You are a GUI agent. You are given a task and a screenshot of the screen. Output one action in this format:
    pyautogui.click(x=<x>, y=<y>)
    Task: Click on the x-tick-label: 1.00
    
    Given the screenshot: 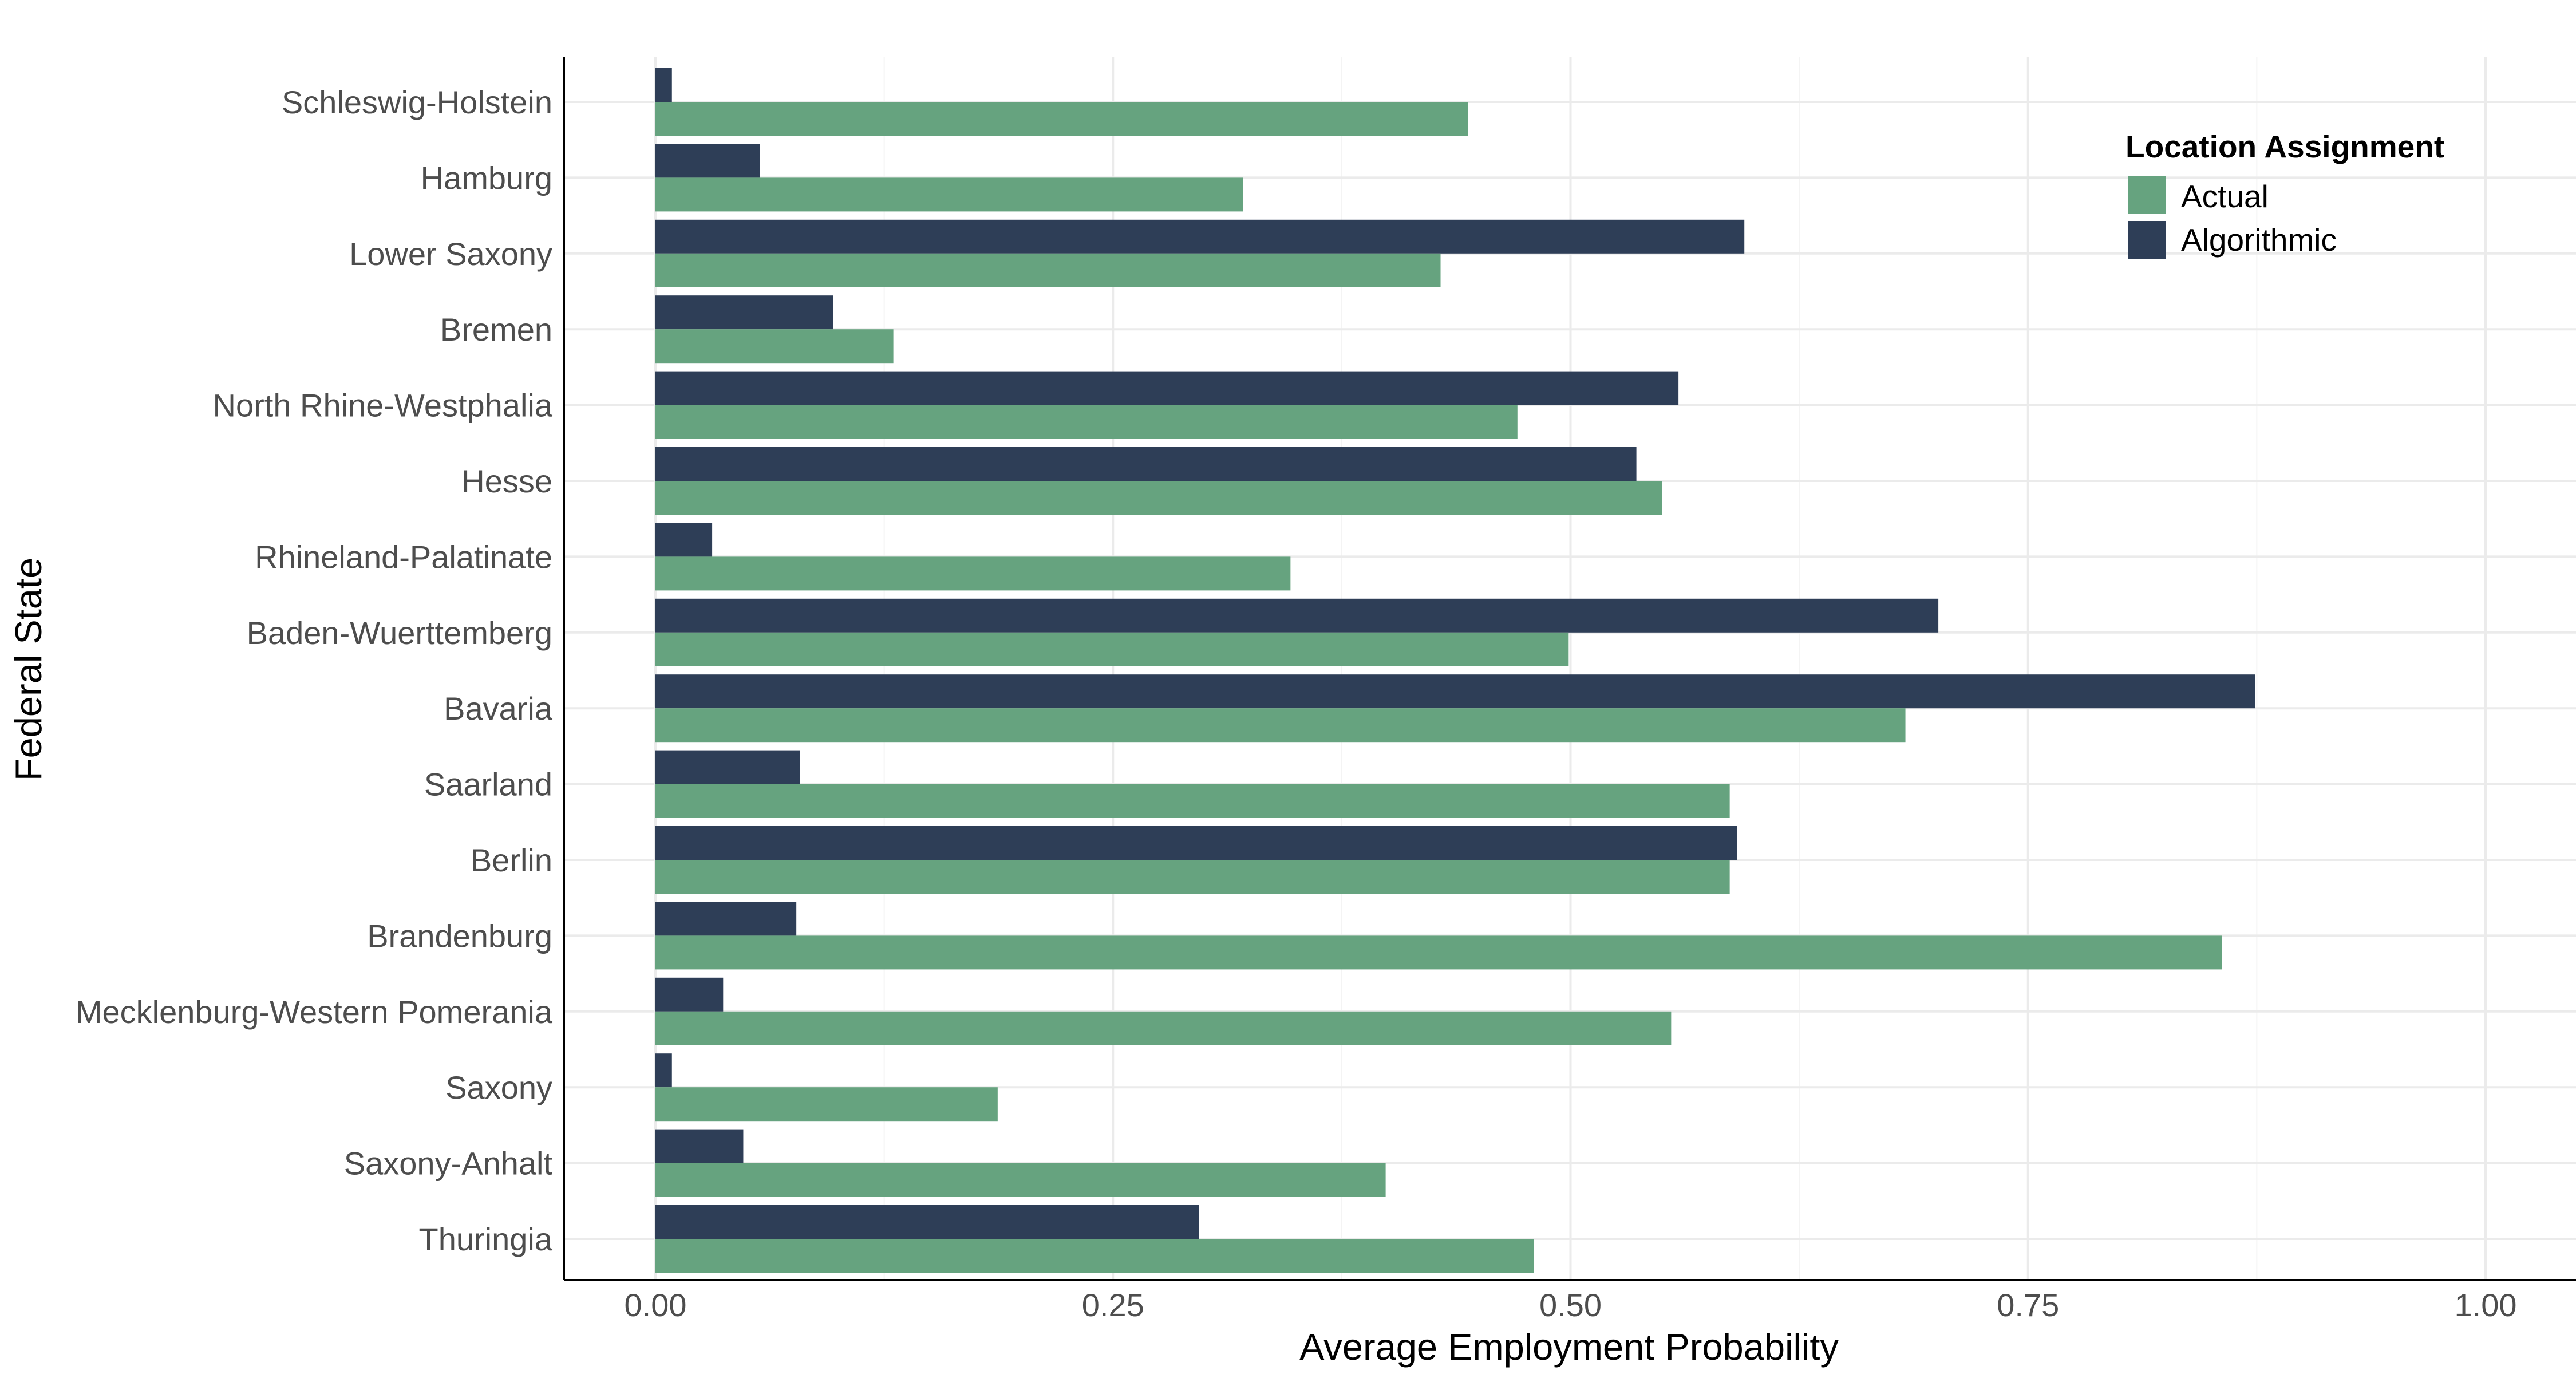 What is the action you would take?
    pyautogui.click(x=2486, y=1305)
    